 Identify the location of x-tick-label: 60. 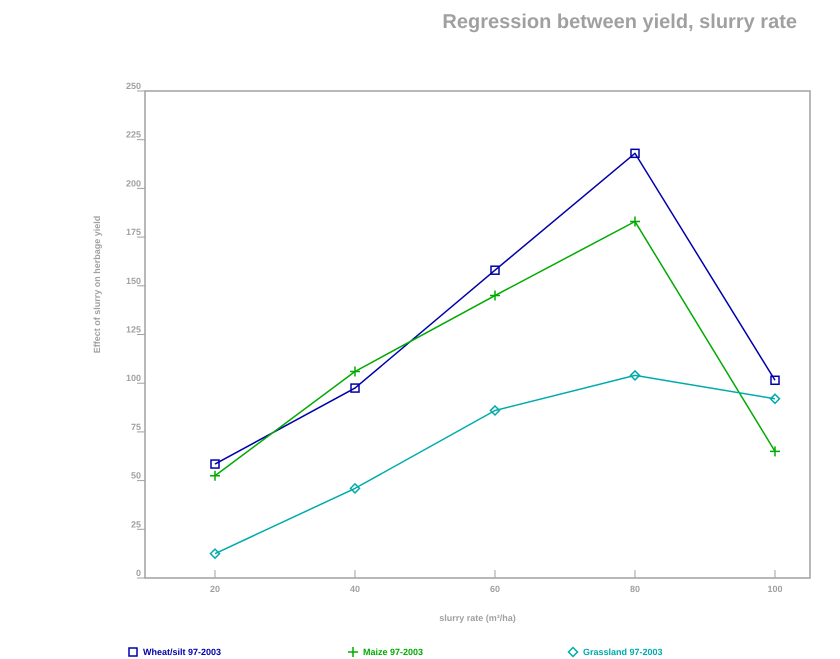
(495, 589).